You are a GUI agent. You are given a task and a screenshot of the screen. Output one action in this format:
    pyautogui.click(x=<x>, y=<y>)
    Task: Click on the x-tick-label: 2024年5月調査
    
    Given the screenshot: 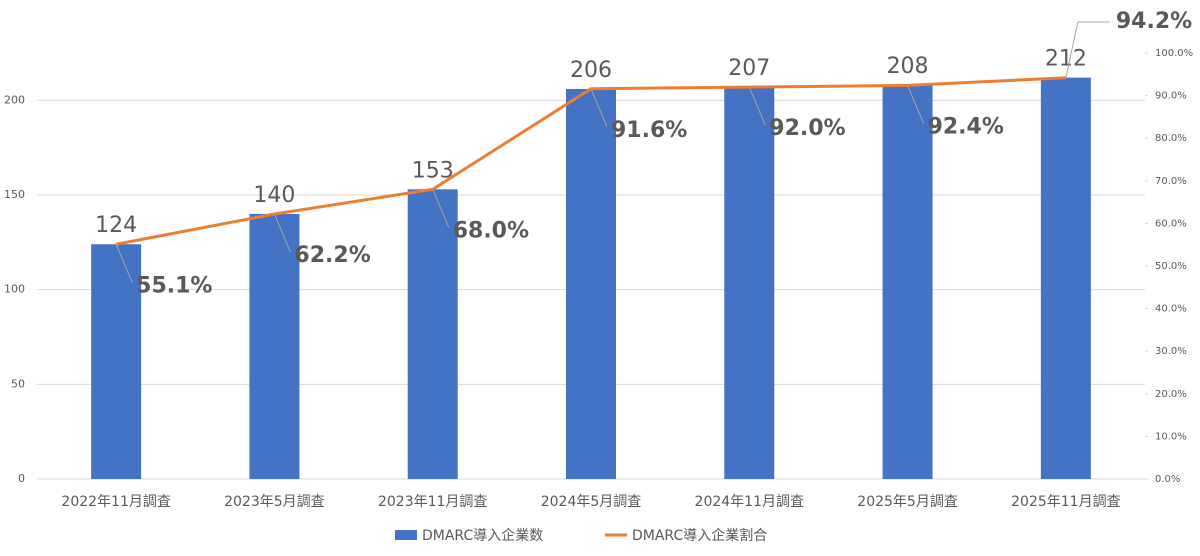 What is the action you would take?
    pyautogui.click(x=591, y=502)
    